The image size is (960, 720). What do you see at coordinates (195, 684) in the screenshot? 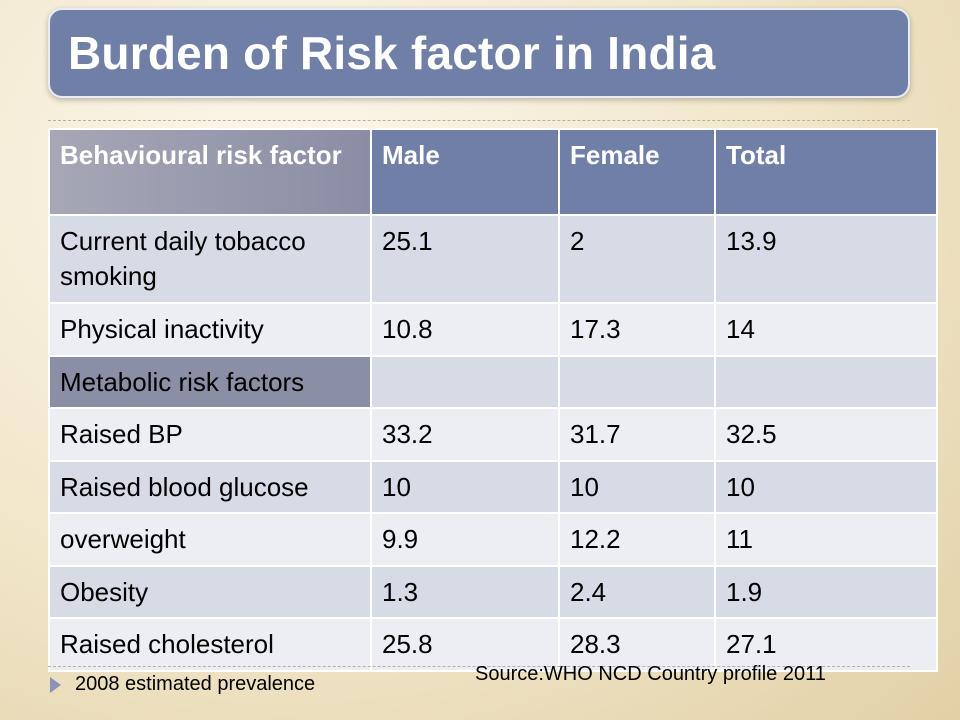
I see `footnote-text: 2008 estimated prevalence` at bounding box center [195, 684].